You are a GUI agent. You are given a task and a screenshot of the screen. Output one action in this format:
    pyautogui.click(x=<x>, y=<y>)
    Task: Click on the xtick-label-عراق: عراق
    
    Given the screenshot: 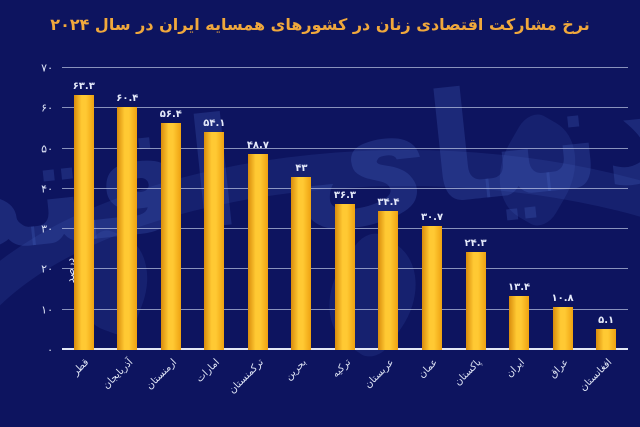 What is the action you would take?
    pyautogui.click(x=559, y=369)
    